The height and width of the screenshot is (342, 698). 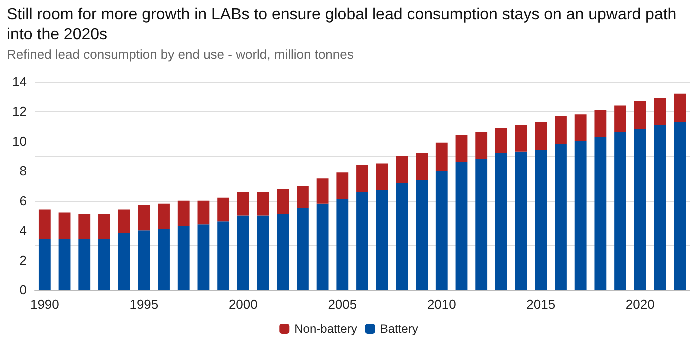 What do you see at coordinates (441, 304) in the screenshot?
I see `x-tick-label: 2010` at bounding box center [441, 304].